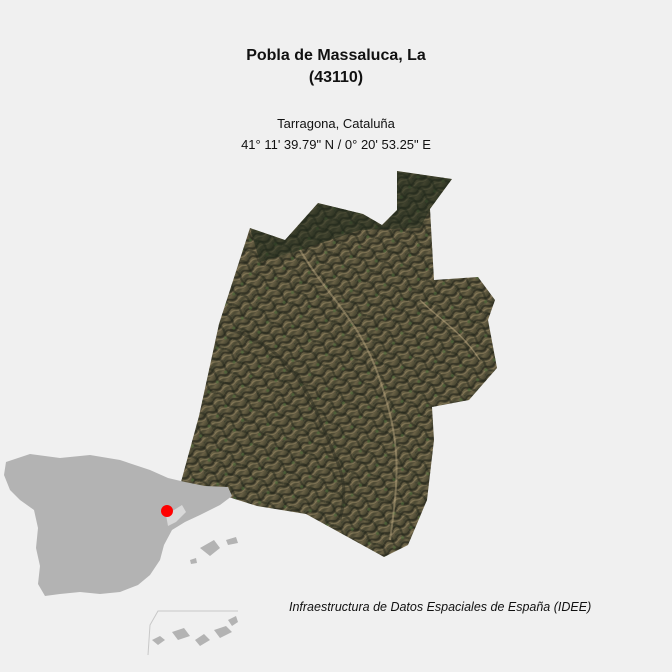 The image size is (672, 672). I want to click on baleares-shape, so click(214, 550).